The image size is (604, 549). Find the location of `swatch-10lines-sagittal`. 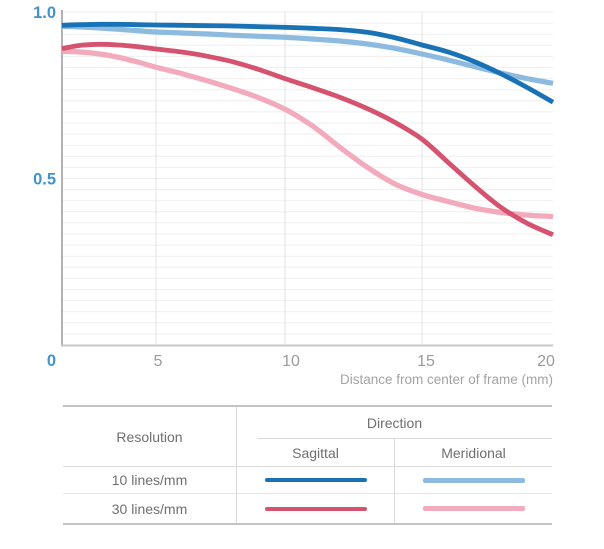

swatch-10lines-sagittal is located at coordinates (315, 480).